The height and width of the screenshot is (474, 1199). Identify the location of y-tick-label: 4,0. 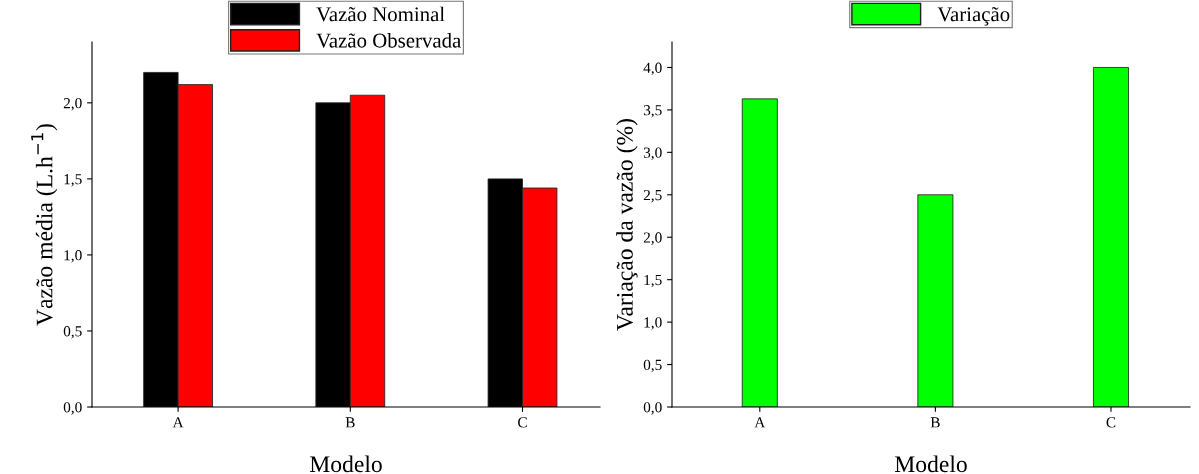
(652, 69).